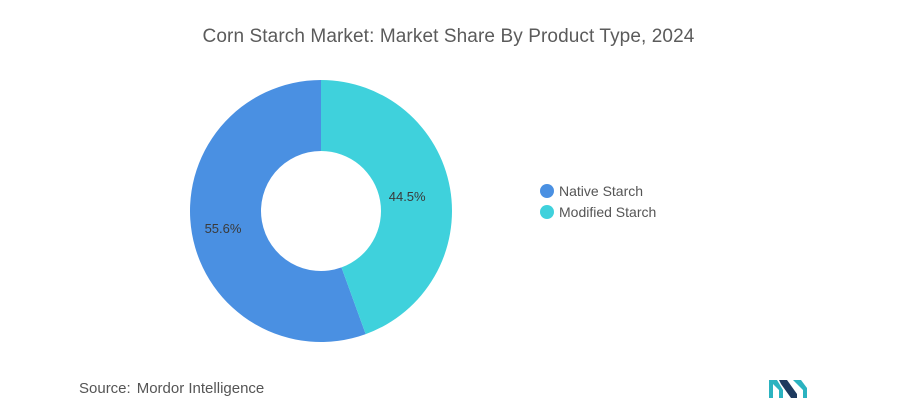 The height and width of the screenshot is (413, 897). Describe the element at coordinates (547, 190) in the screenshot. I see `legend-swatch-native-starch` at that location.